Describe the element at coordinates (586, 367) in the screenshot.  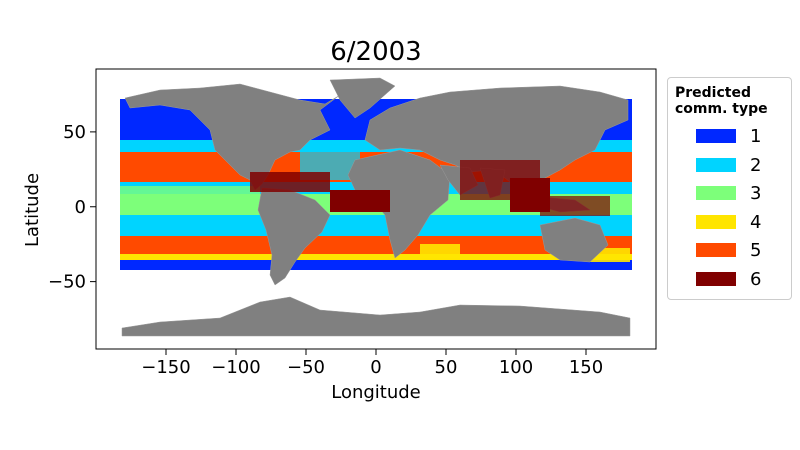
I see `x-tick-label: 150` at that location.